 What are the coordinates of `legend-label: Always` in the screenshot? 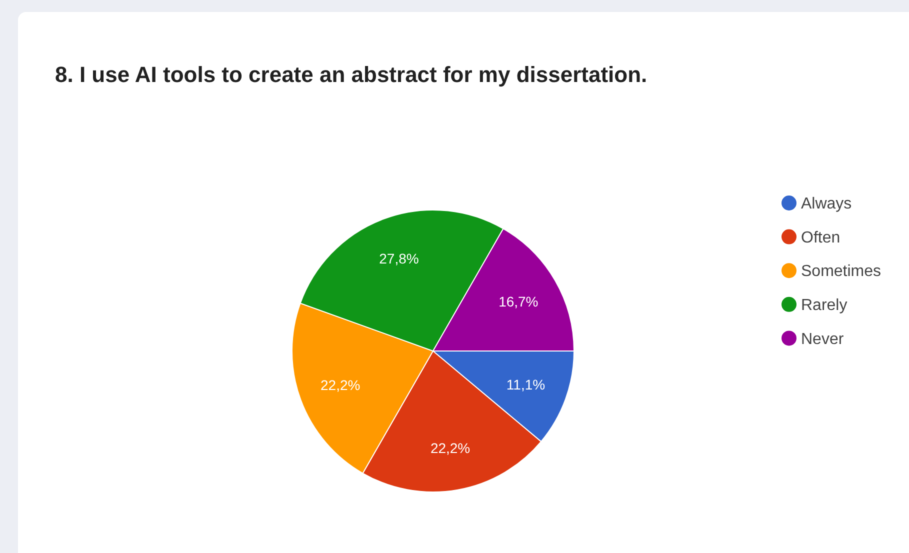 It's located at (826, 204).